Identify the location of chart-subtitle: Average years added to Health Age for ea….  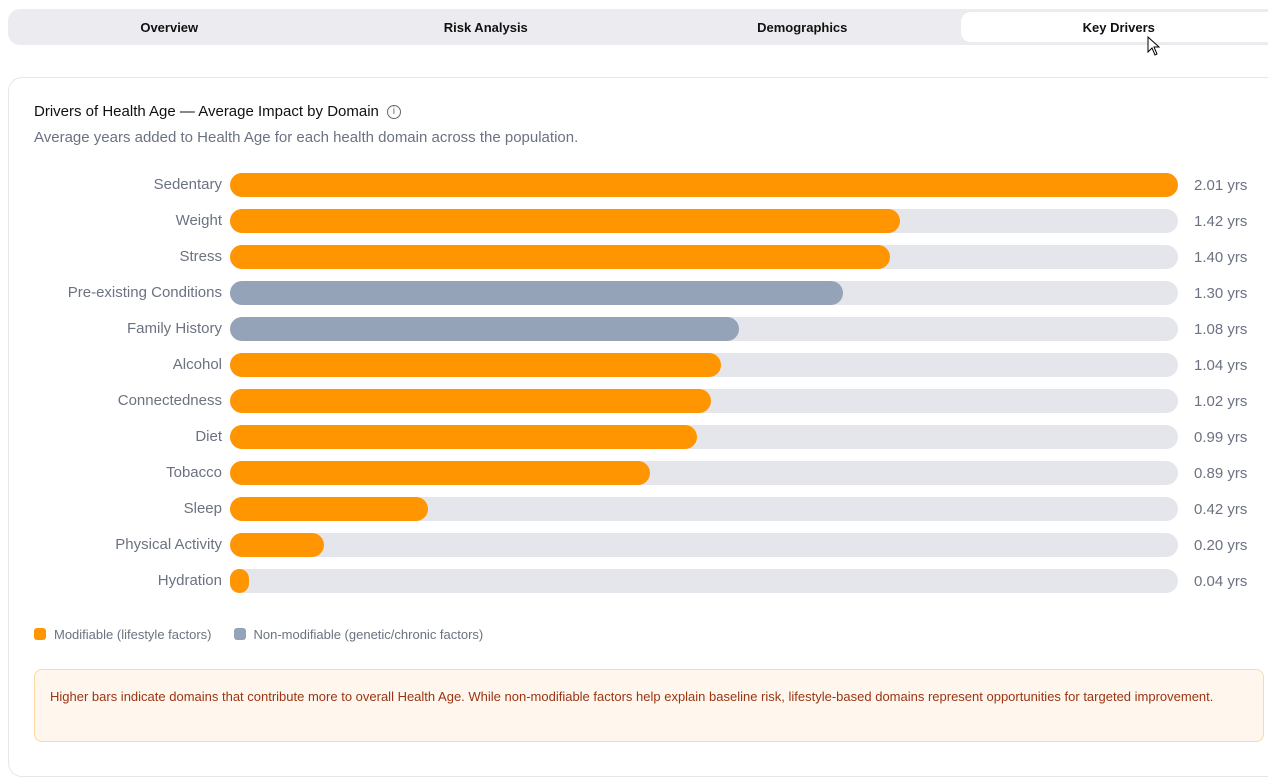
(306, 137).